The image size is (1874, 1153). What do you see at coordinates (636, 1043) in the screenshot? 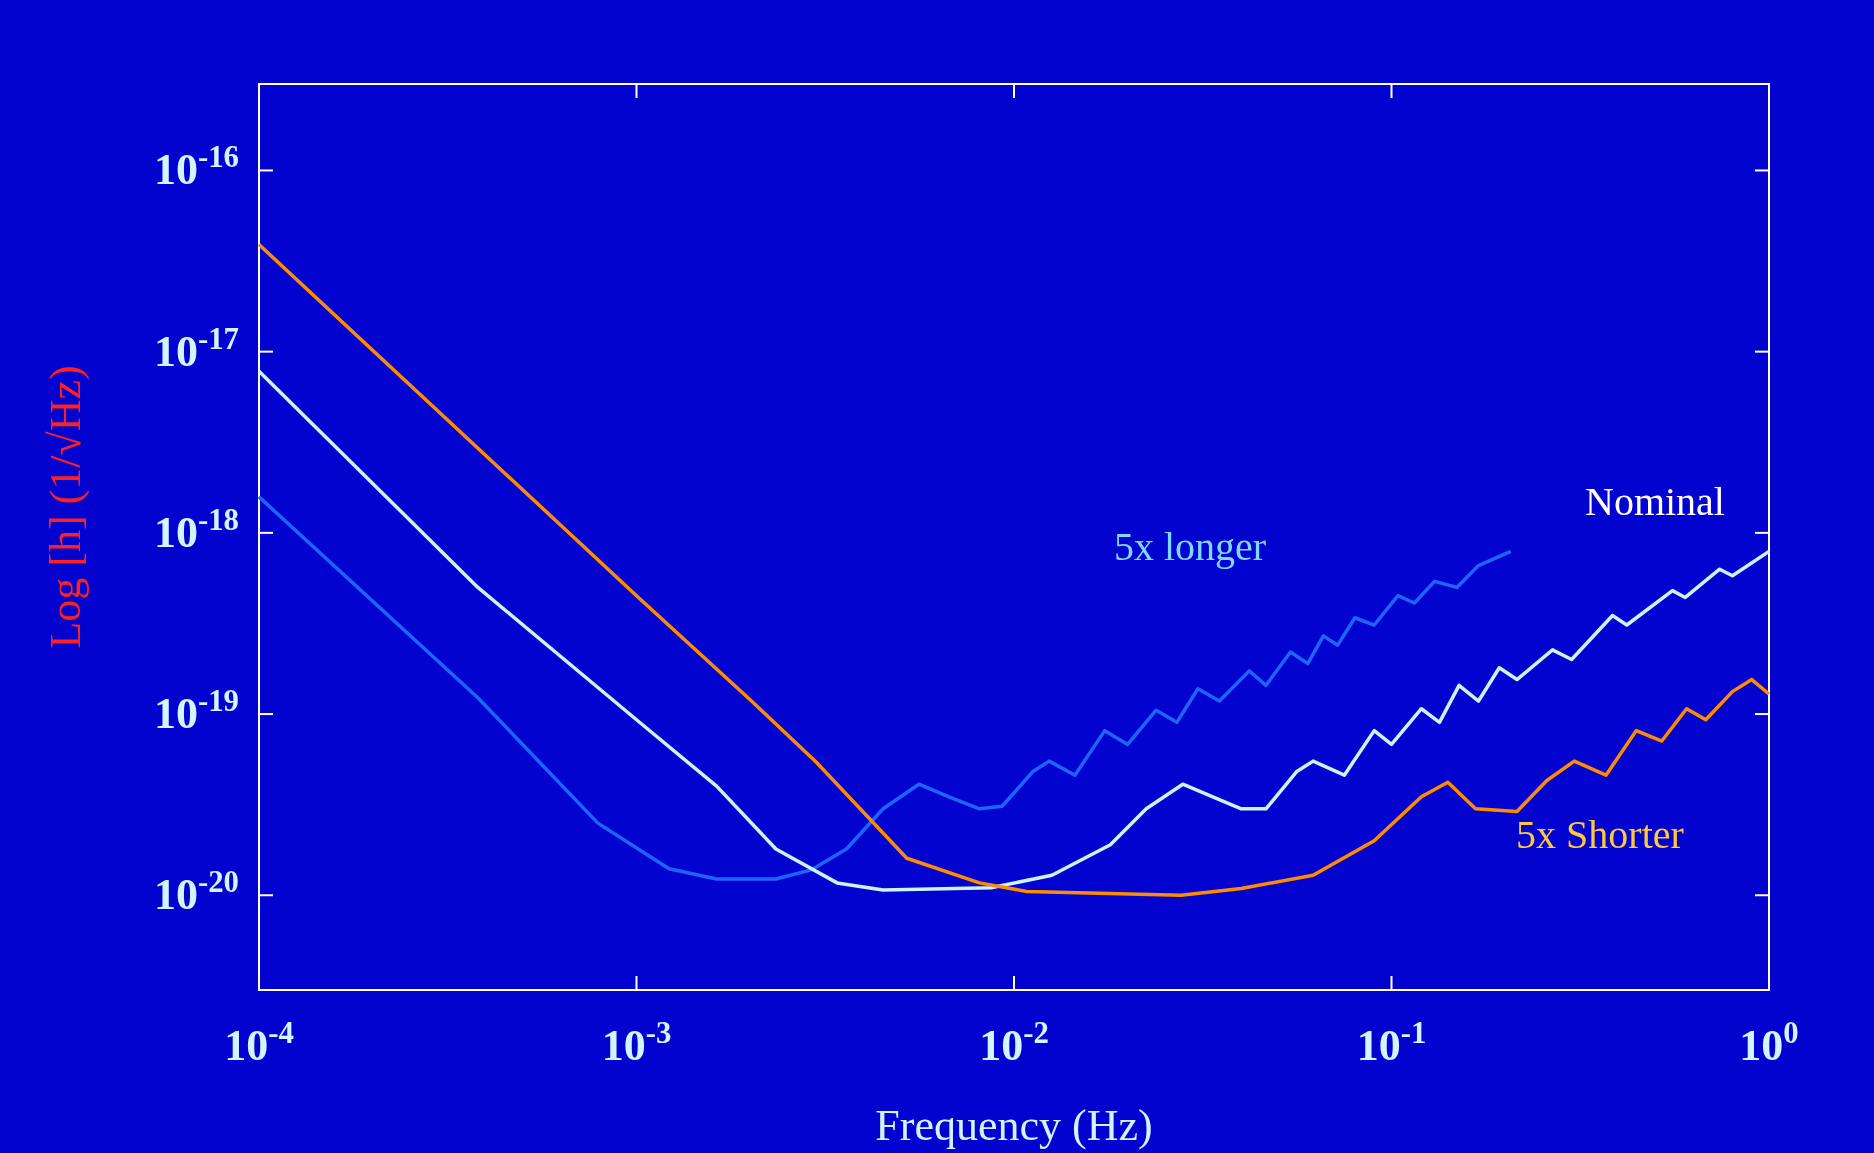
I see `x-tick-label: 10$^{-3}$` at bounding box center [636, 1043].